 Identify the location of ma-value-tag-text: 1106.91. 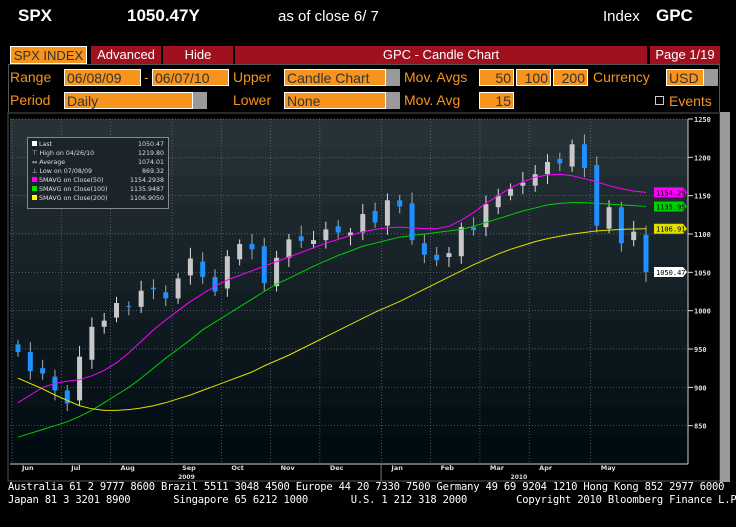
(671, 230).